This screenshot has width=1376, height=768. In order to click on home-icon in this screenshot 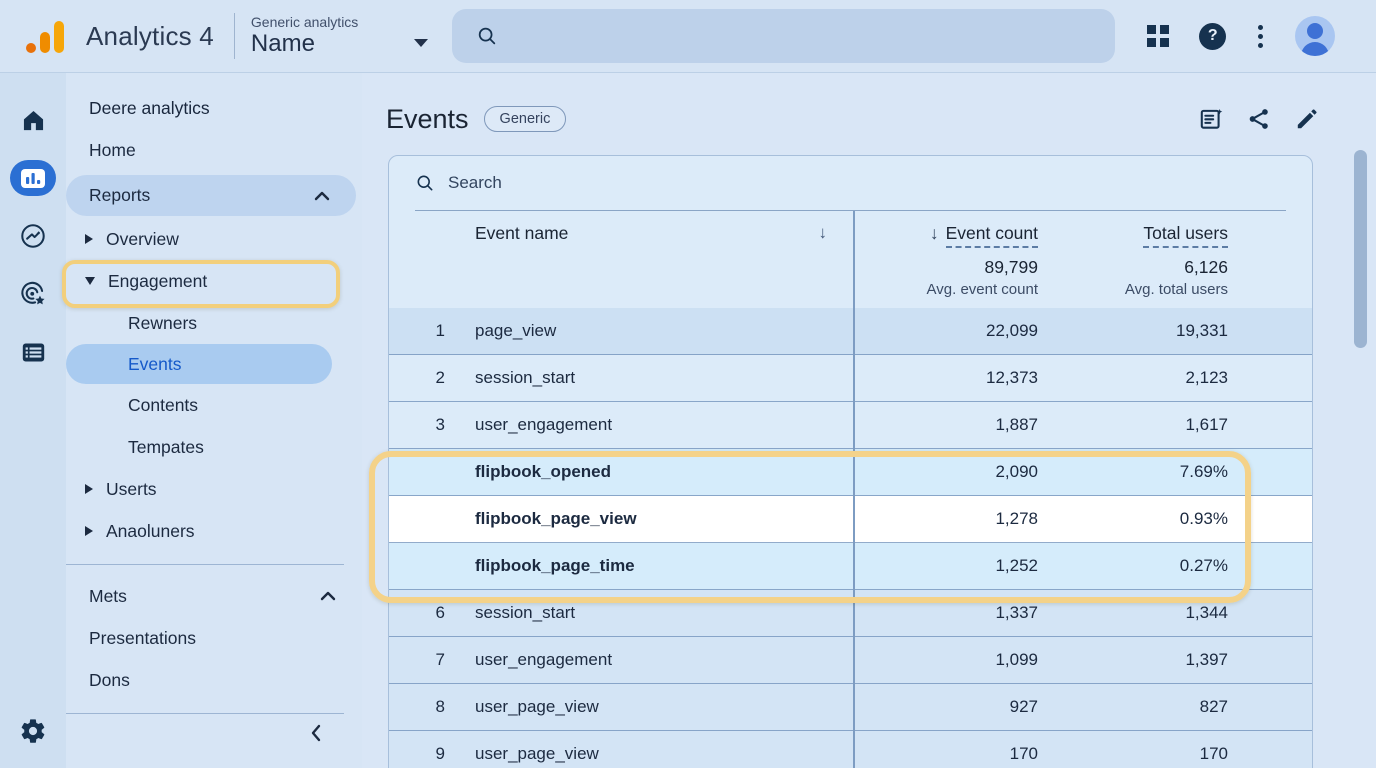, I will do `click(33, 120)`.